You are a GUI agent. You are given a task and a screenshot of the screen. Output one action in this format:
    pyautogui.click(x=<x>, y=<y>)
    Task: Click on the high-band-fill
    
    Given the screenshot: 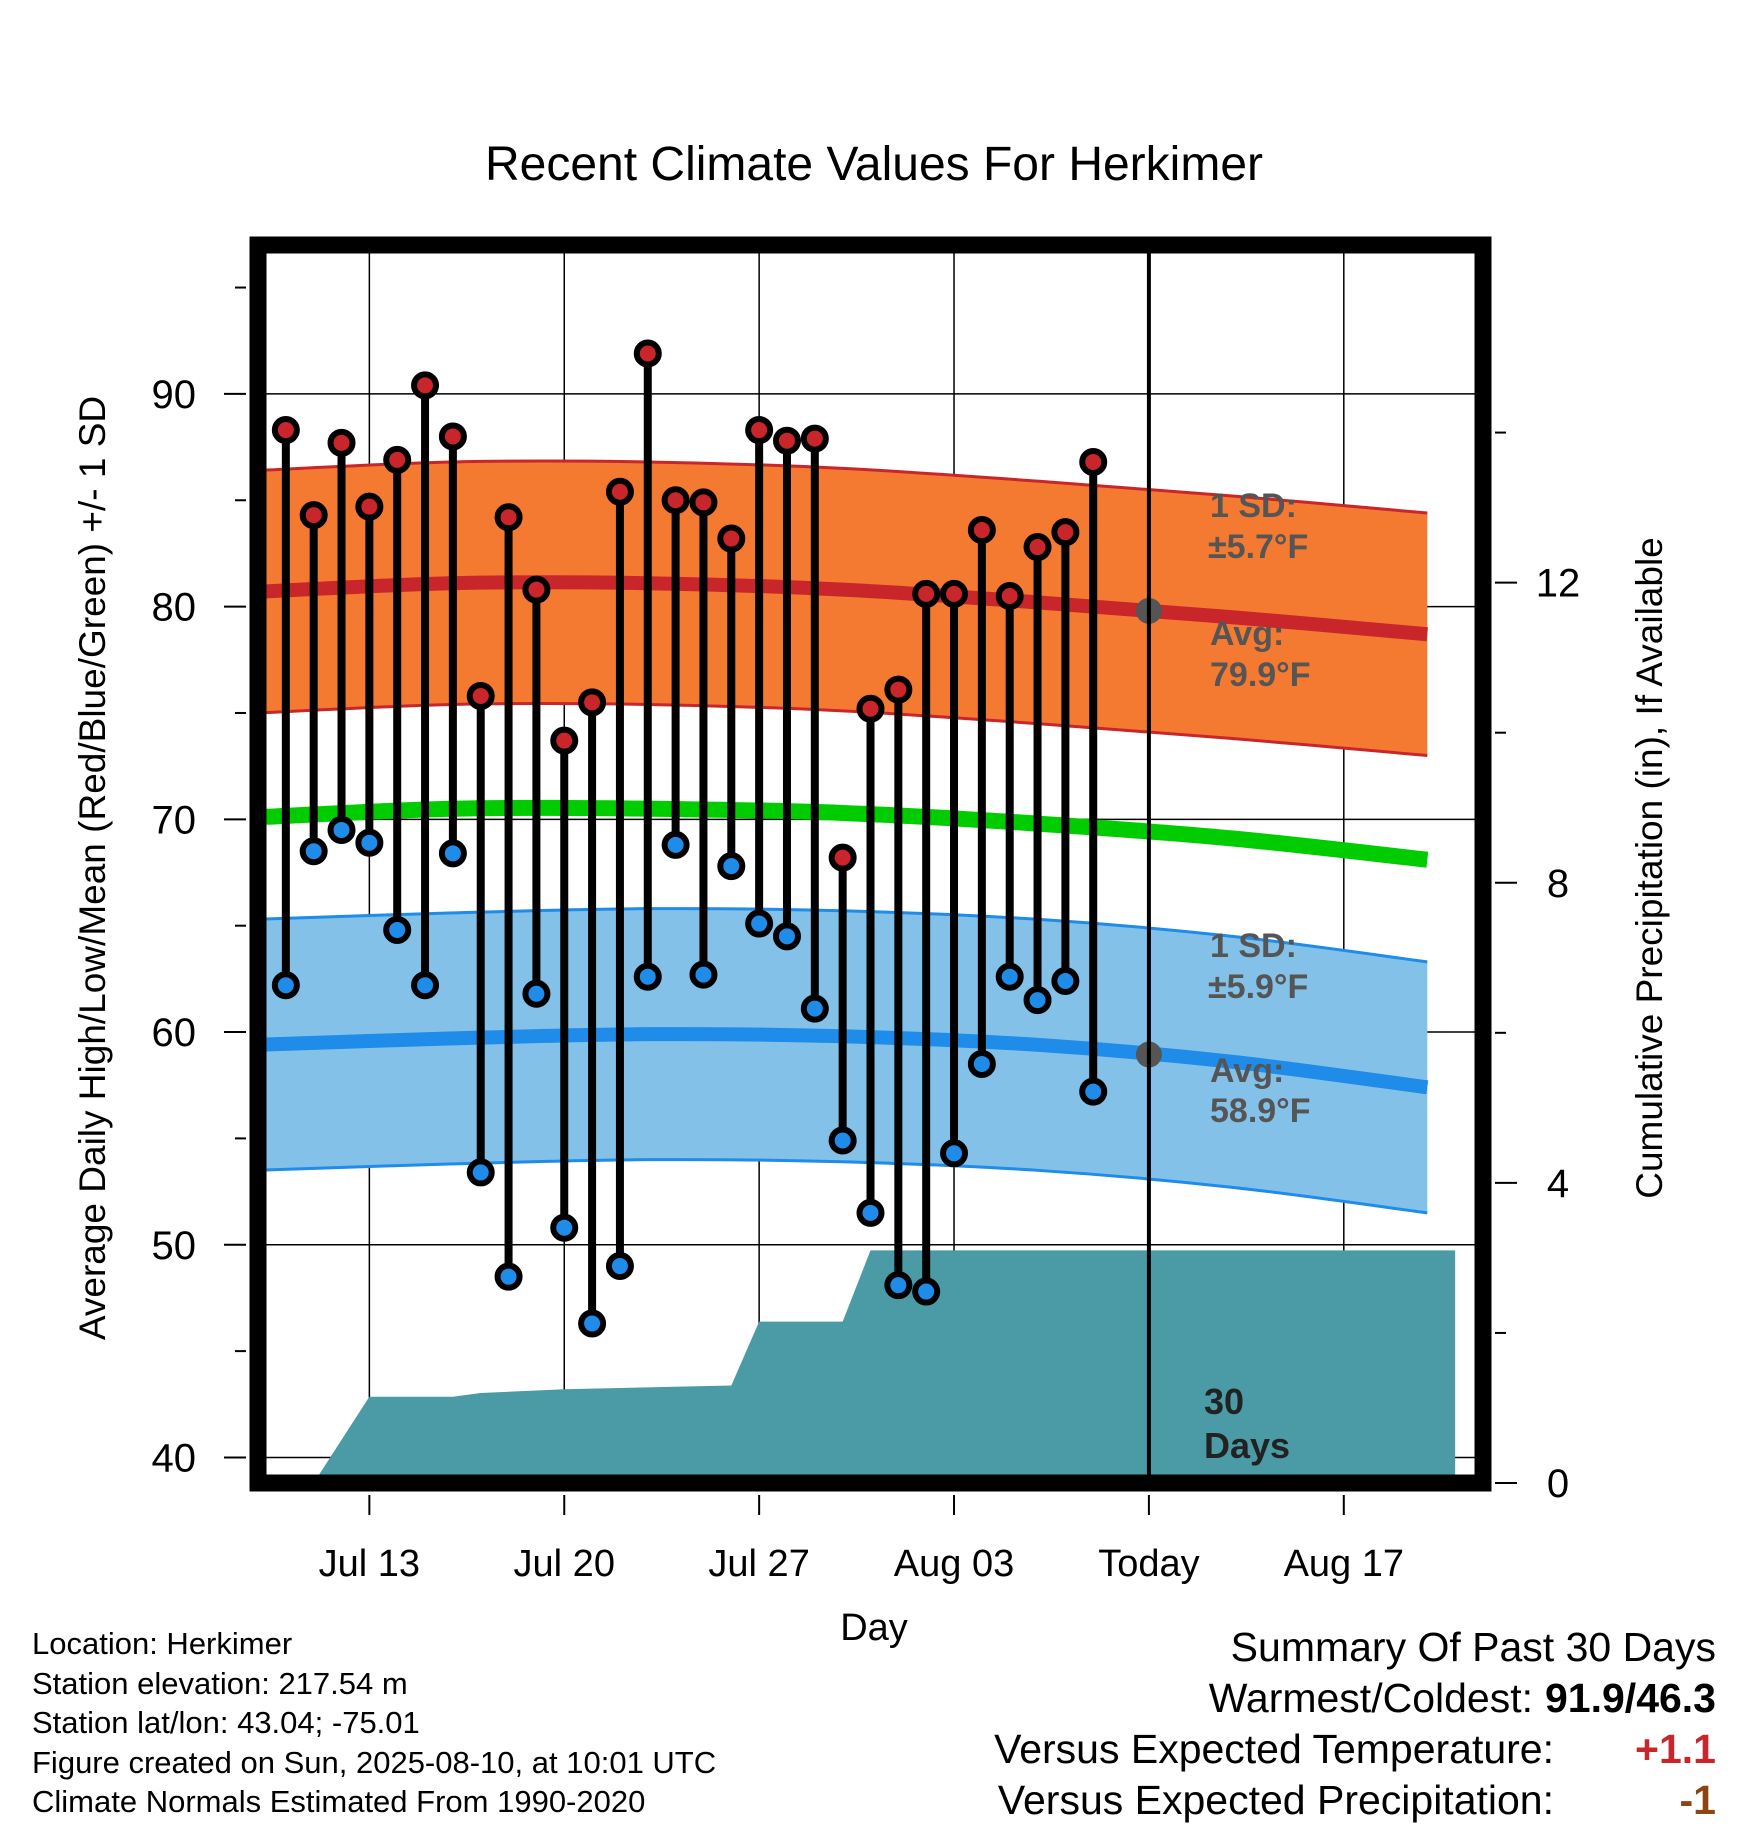 What is the action you would take?
    pyautogui.click(x=843, y=608)
    